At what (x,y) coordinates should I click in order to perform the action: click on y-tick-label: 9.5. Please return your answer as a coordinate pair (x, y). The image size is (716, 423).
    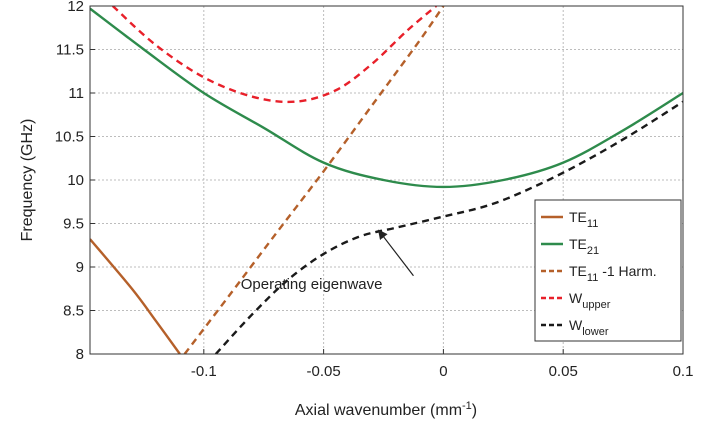
    Looking at the image, I should click on (73, 224).